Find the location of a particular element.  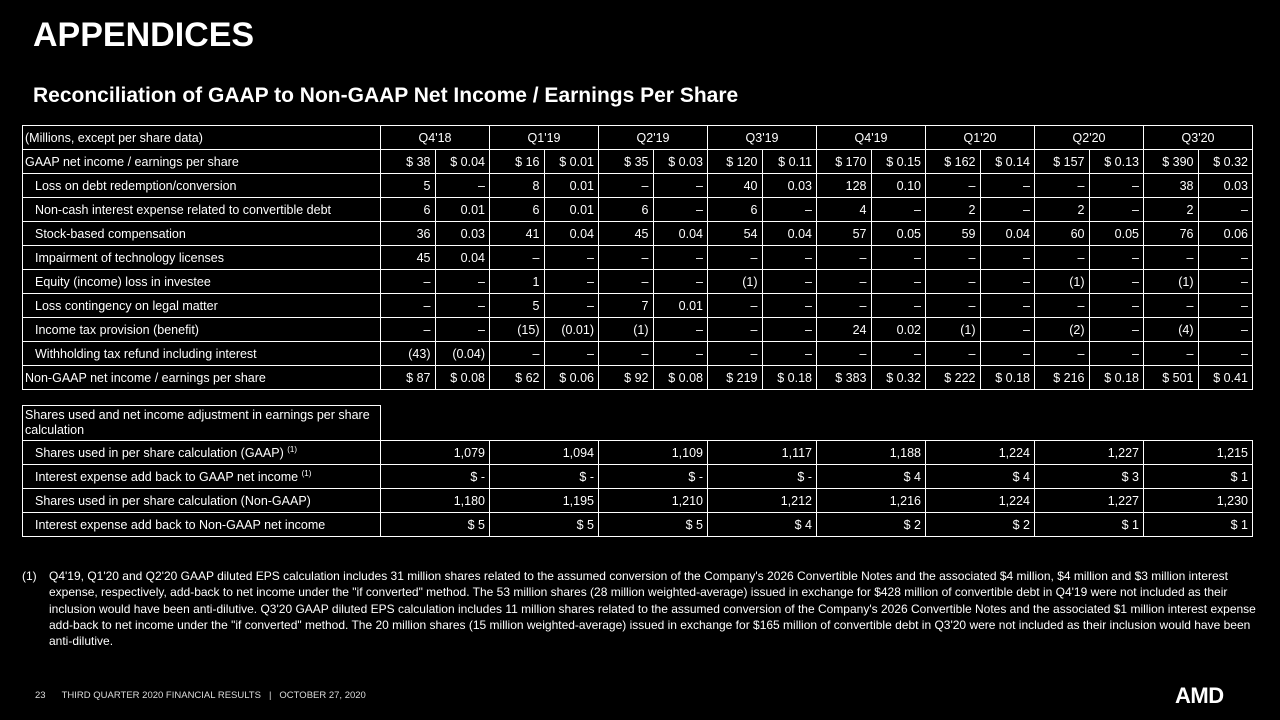

cell: $ 501 is located at coordinates (1171, 377).